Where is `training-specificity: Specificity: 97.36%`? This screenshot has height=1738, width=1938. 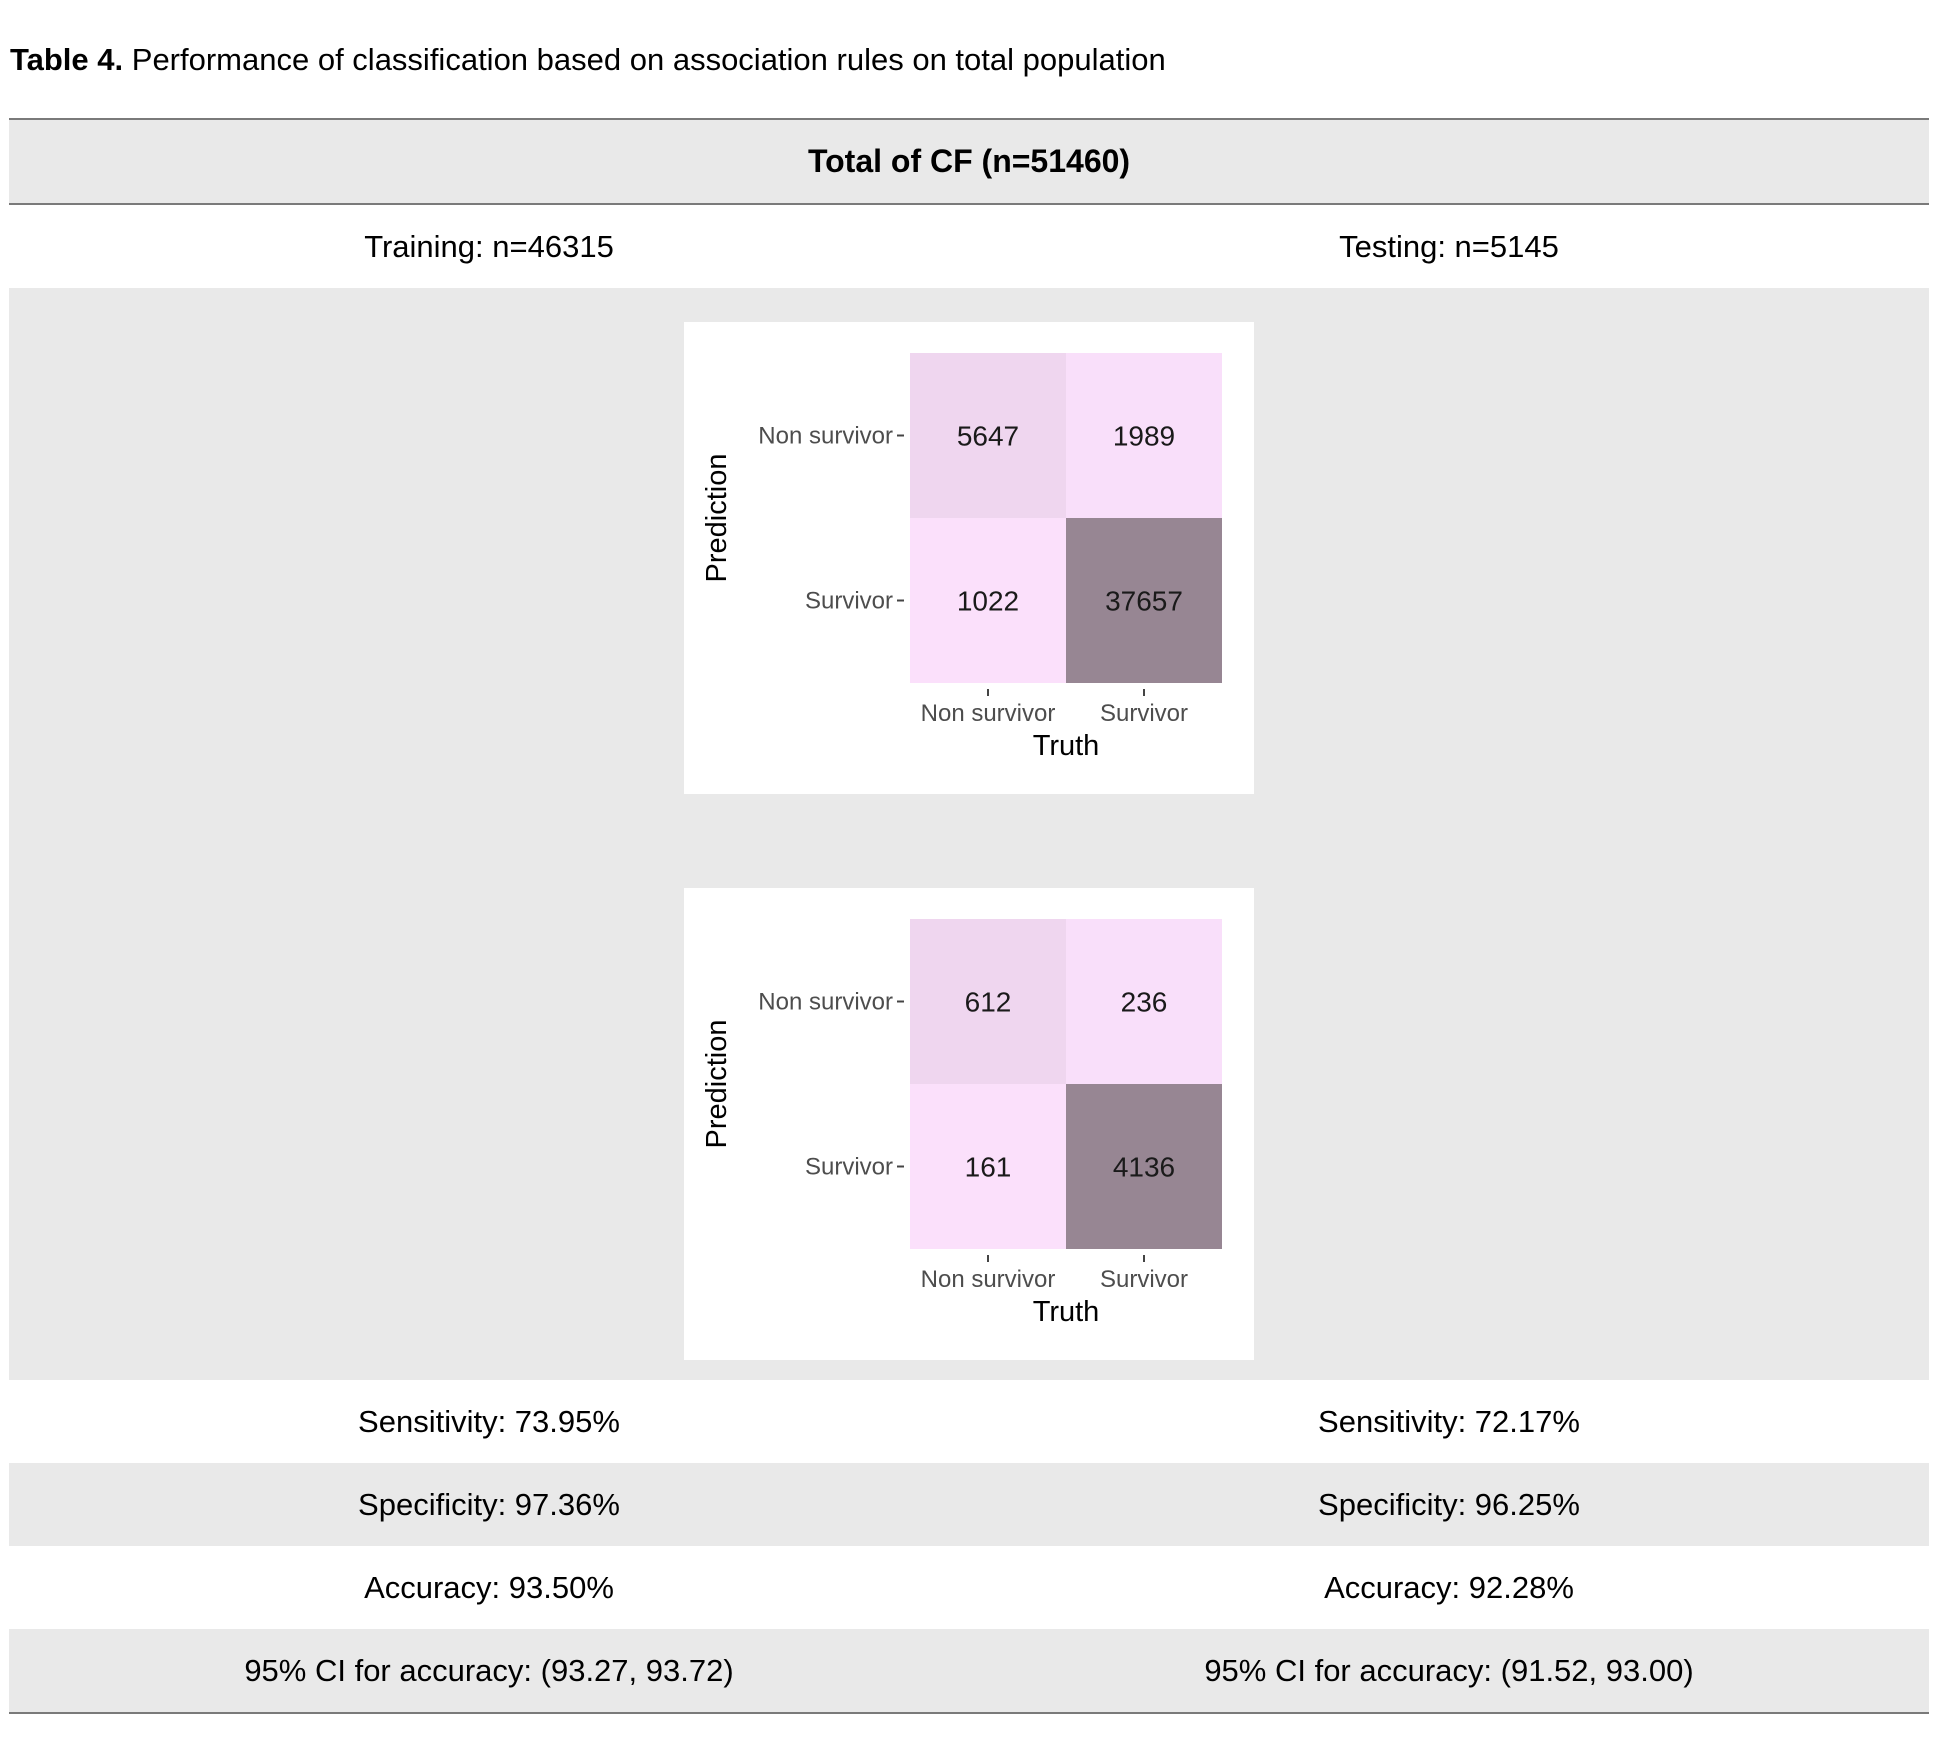
training-specificity: Specificity: 97.36% is located at coordinates (489, 1504).